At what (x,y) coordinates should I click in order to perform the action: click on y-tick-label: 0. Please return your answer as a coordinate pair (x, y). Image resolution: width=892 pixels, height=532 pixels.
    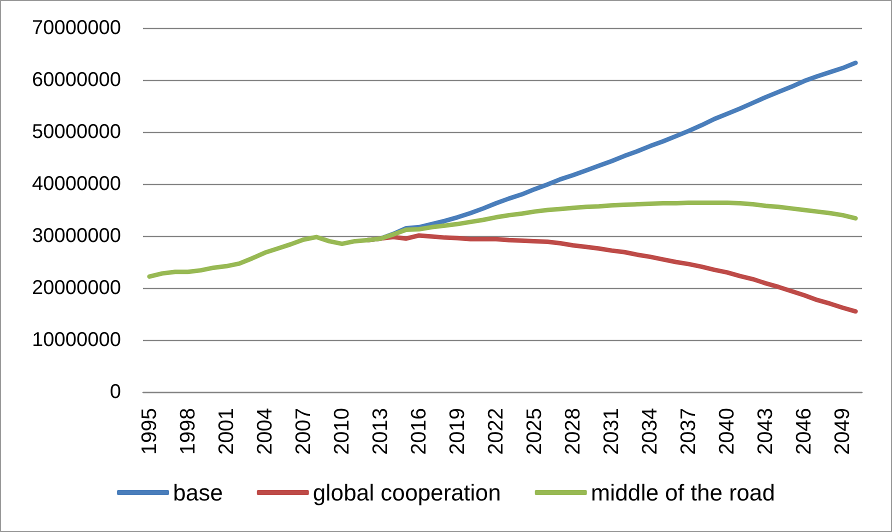
    Looking at the image, I should click on (115, 392).